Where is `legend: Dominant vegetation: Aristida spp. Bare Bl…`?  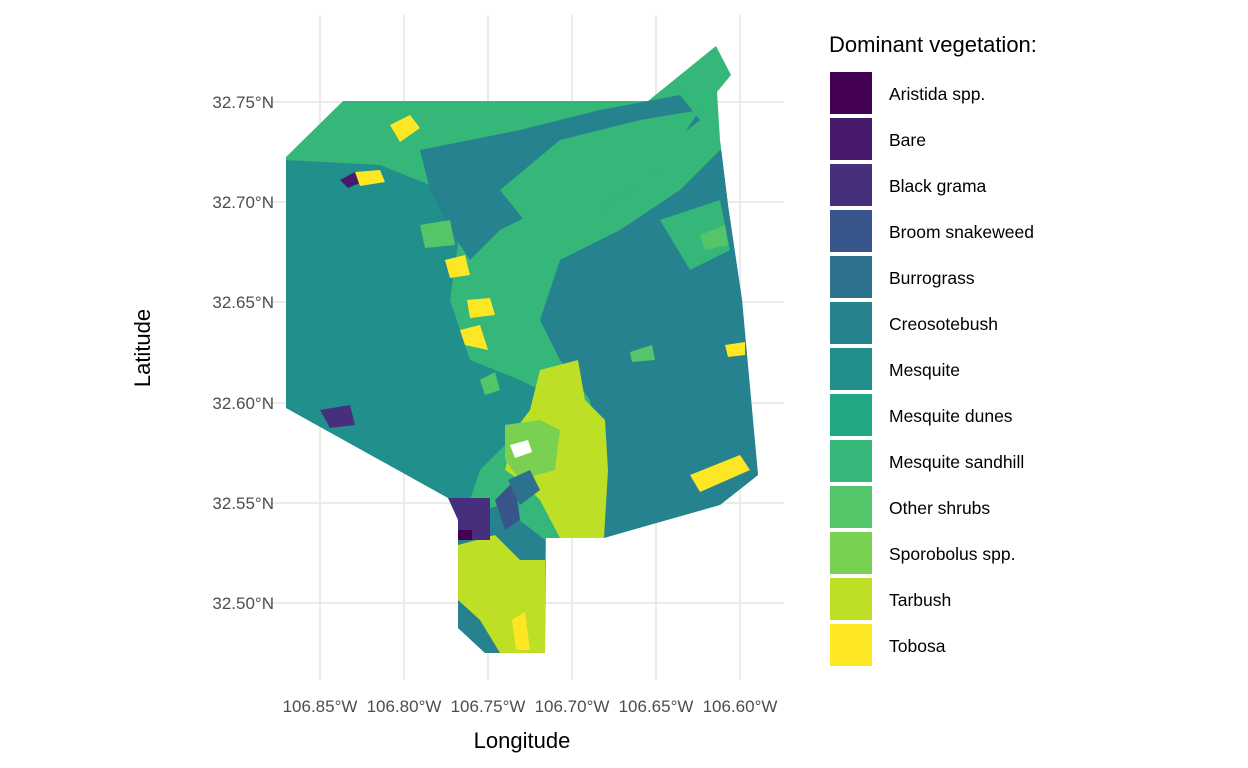
legend: Dominant vegetation: Aristida spp. Bare Bl… is located at coordinates (933, 349).